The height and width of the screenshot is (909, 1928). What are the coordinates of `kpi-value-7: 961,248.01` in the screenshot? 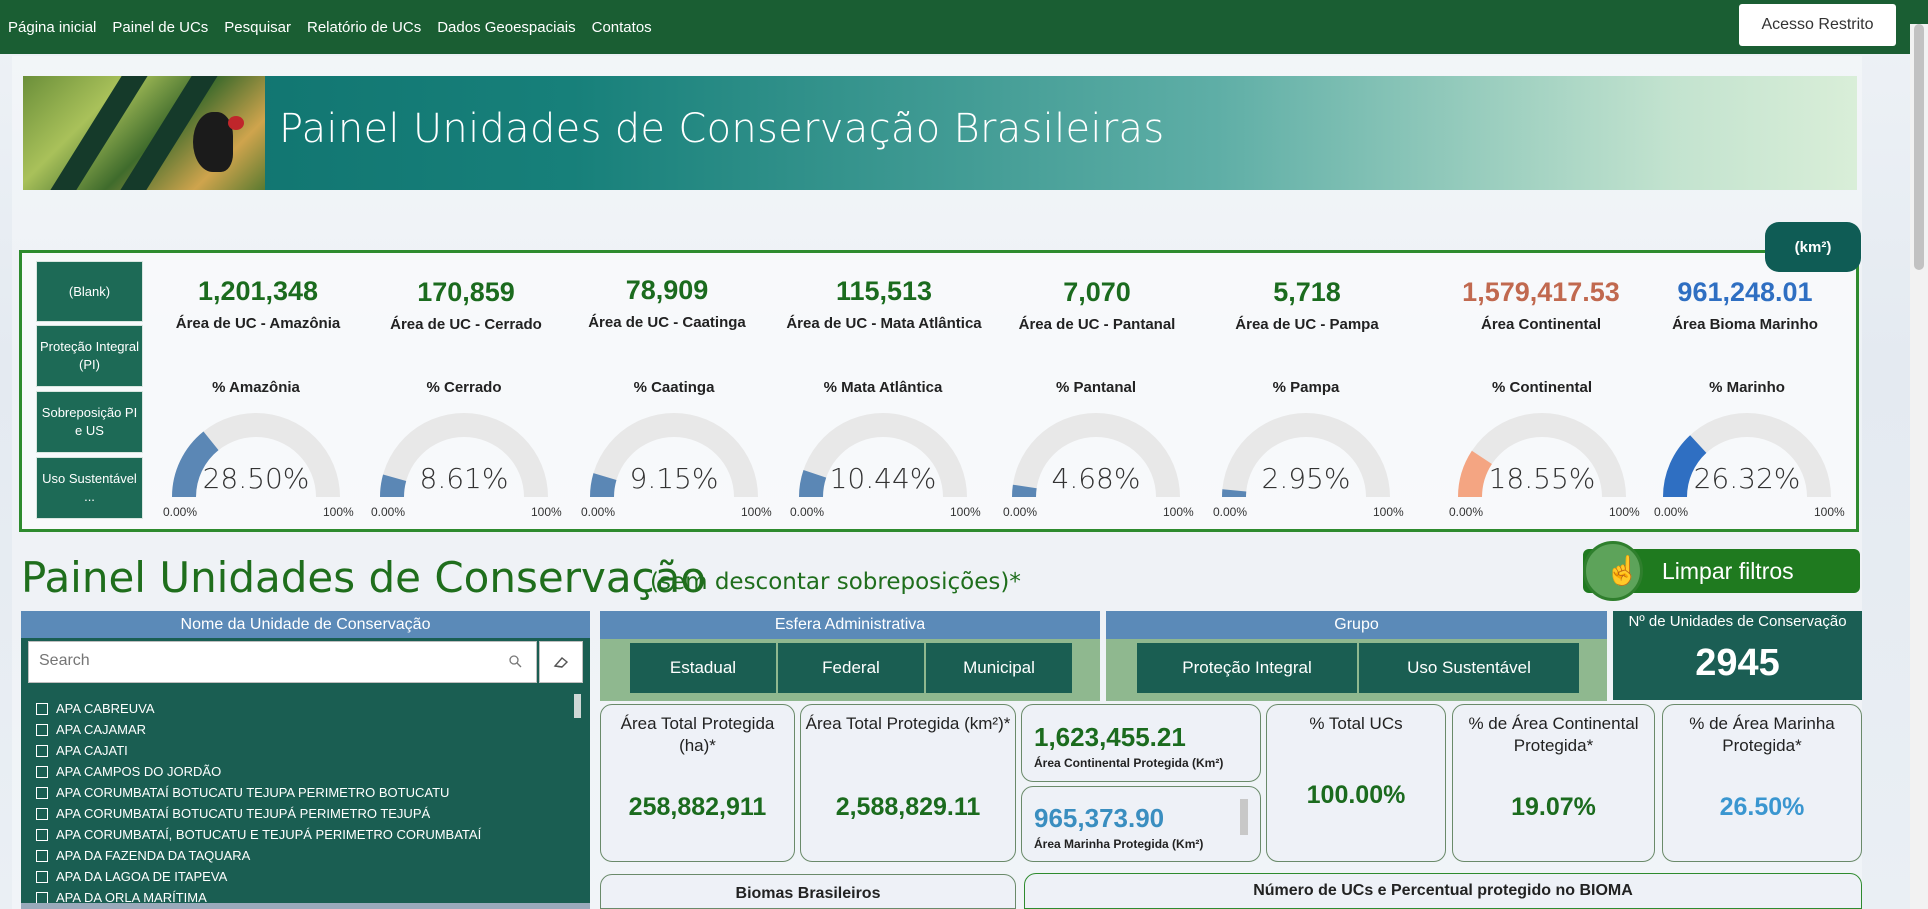 It's located at (1745, 292).